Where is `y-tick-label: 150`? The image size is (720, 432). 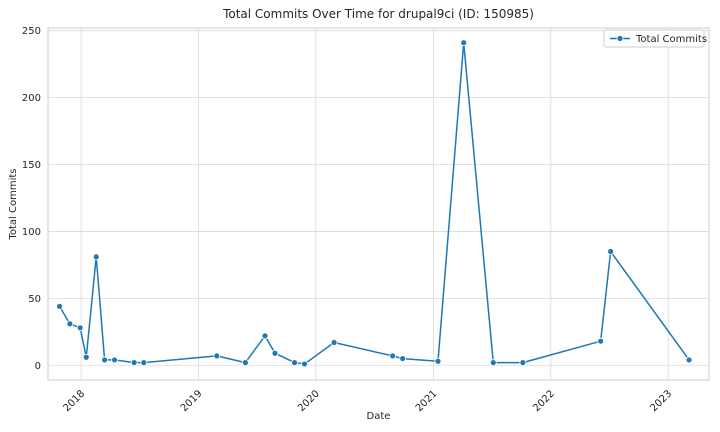 y-tick-label: 150 is located at coordinates (31, 165).